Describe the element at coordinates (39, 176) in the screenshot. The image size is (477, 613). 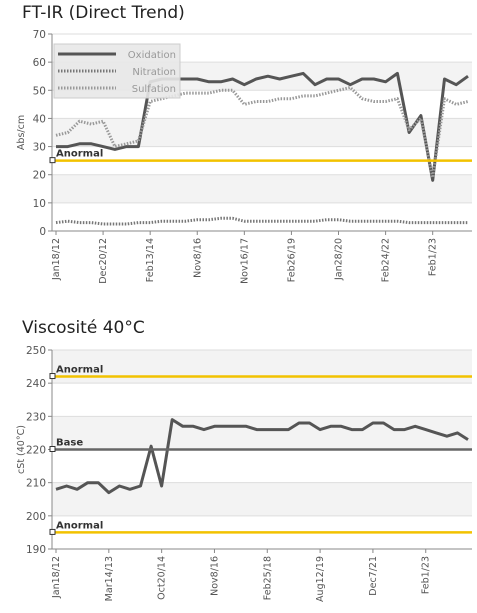
I see `y-tick-label: 20` at that location.